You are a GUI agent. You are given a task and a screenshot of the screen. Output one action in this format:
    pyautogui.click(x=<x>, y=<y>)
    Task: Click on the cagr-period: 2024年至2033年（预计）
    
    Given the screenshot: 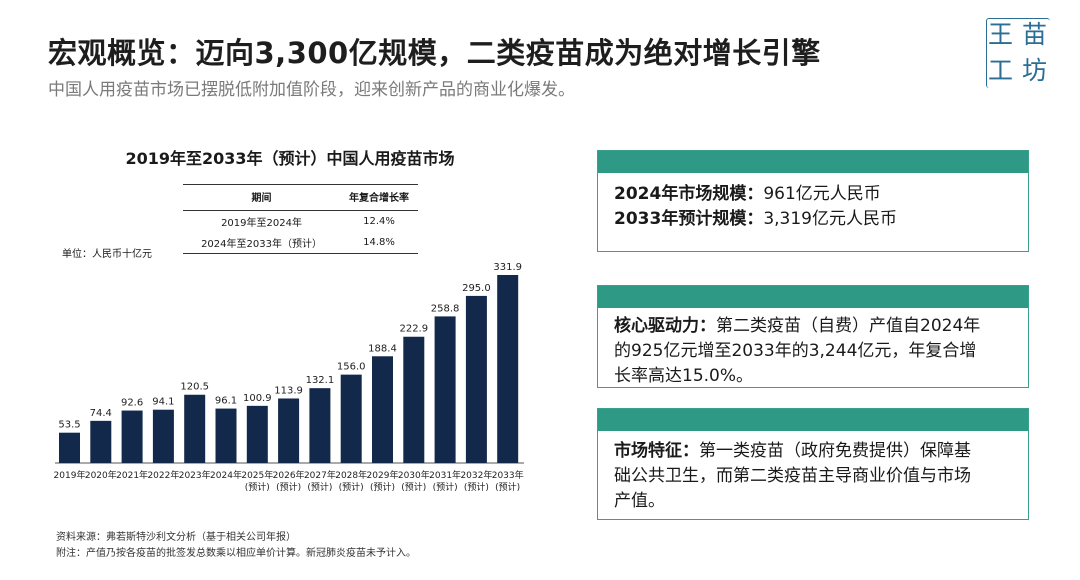 What is the action you would take?
    pyautogui.click(x=262, y=243)
    